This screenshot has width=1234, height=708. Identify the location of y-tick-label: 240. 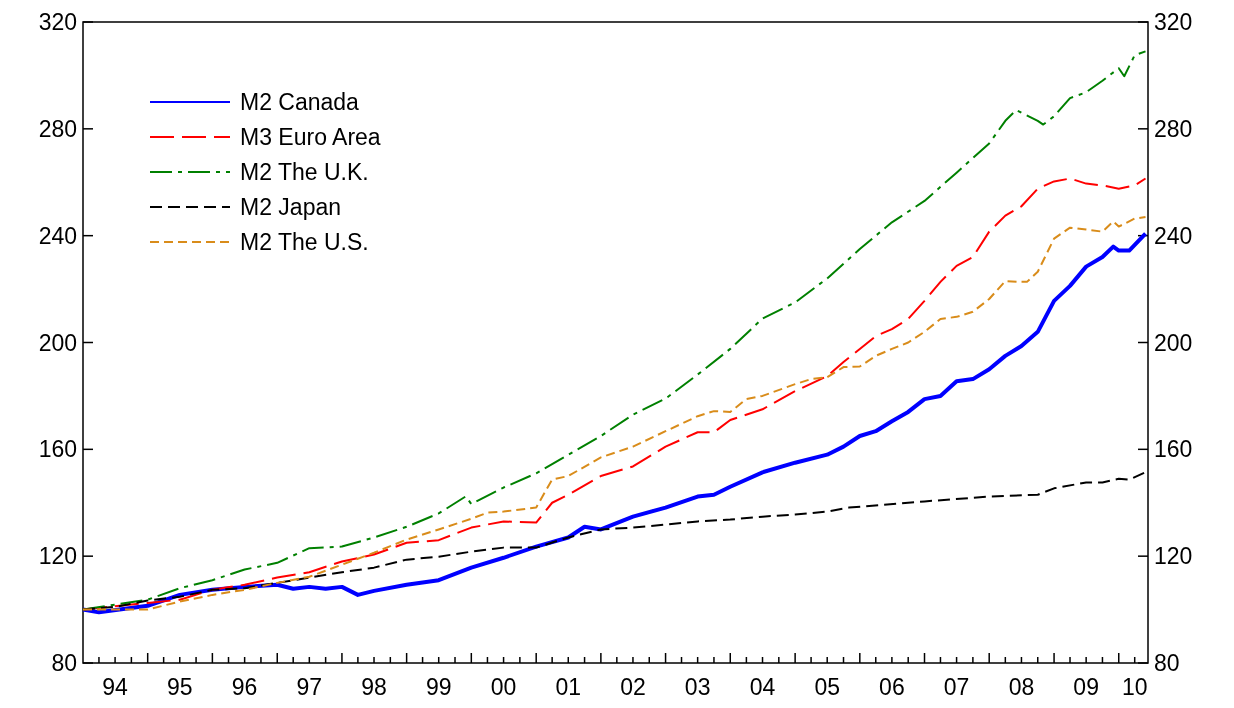
(57, 235).